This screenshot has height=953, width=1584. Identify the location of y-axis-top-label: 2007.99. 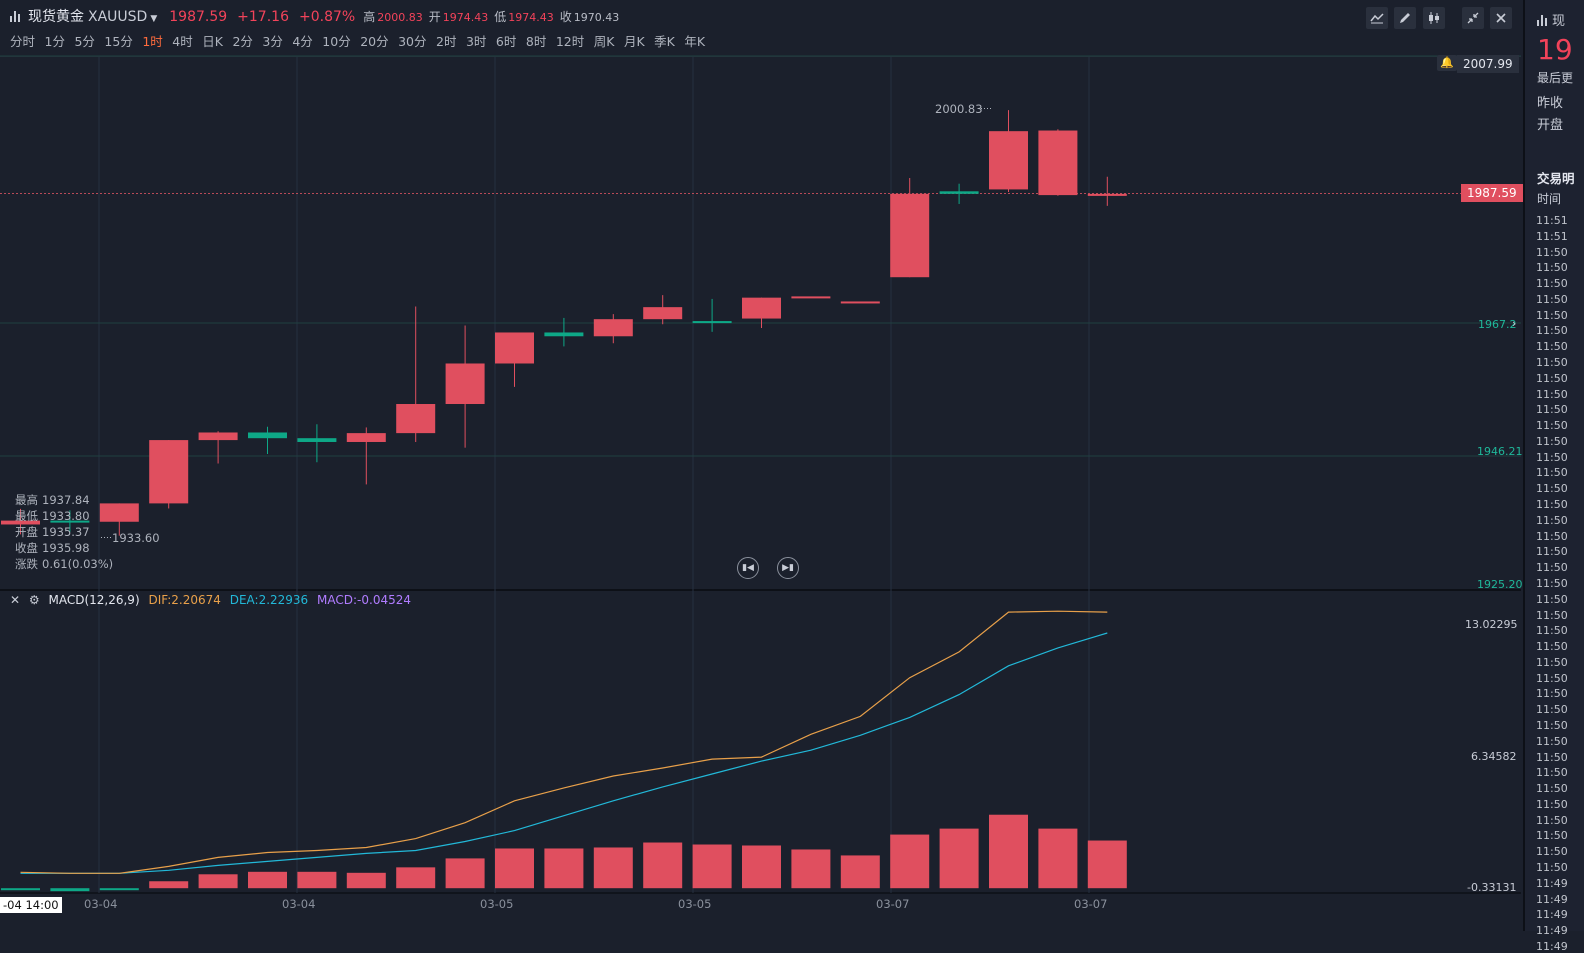
(1488, 64).